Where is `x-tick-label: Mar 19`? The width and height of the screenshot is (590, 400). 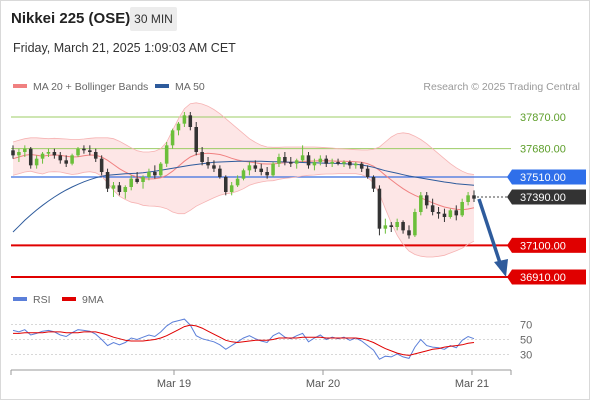 x-tick-label: Mar 19 is located at coordinates (174, 384).